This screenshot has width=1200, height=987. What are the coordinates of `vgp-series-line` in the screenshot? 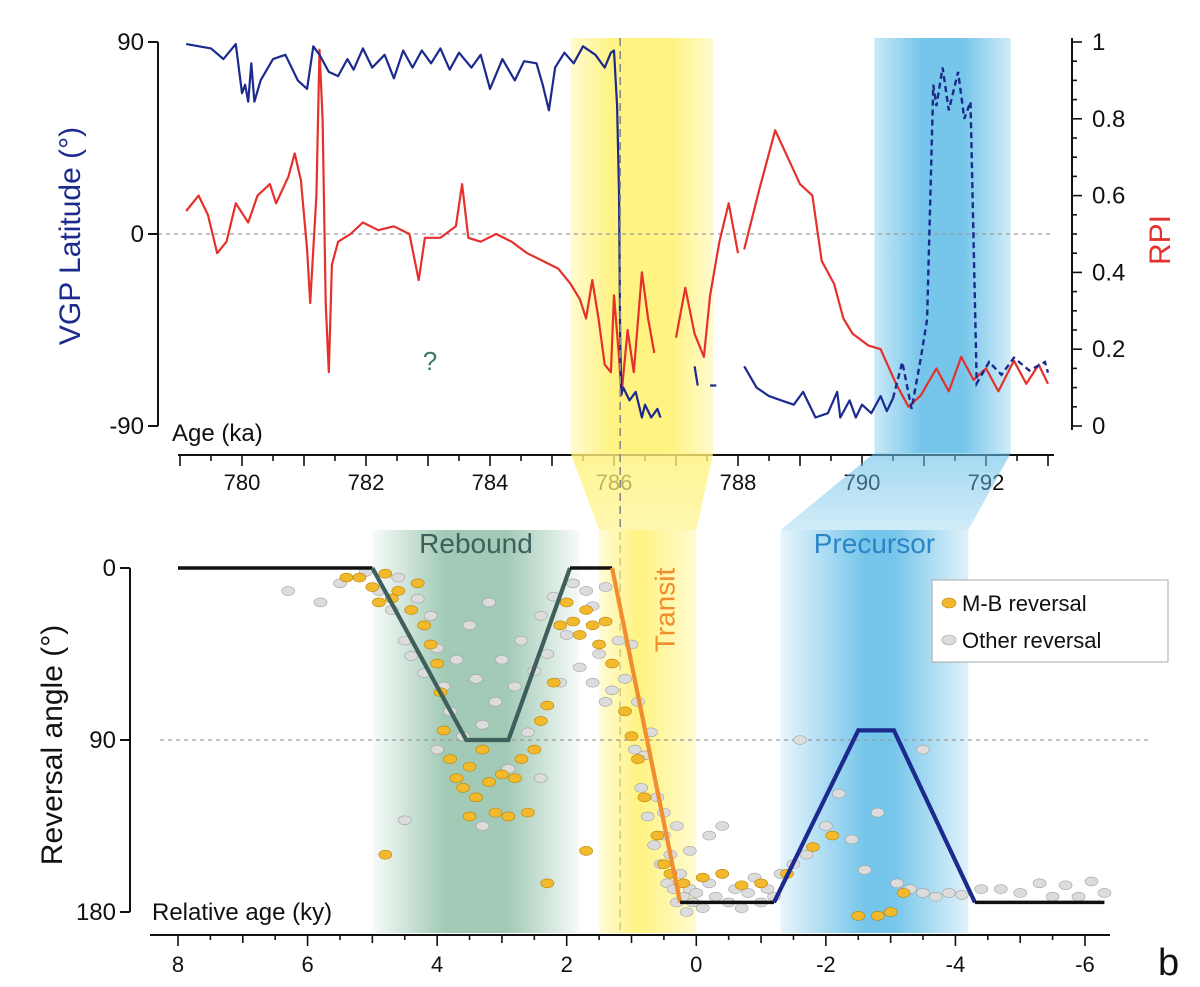 It's located at (696, 376).